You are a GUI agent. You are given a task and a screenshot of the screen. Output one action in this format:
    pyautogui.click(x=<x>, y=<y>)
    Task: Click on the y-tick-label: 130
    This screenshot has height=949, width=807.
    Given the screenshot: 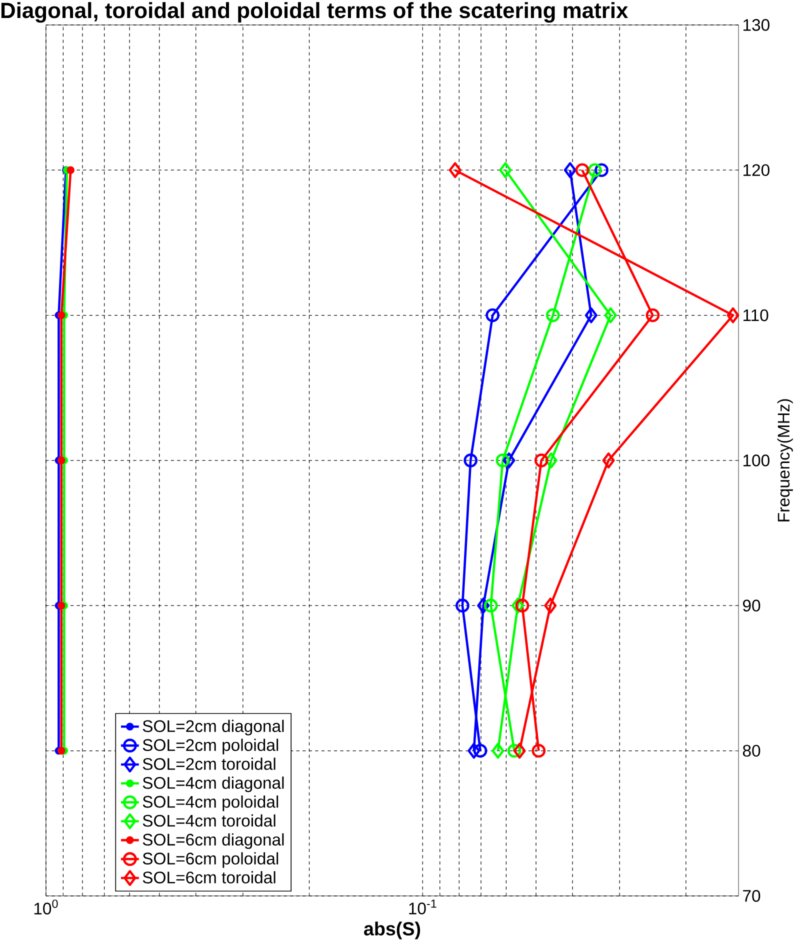 What is the action you would take?
    pyautogui.click(x=757, y=25)
    